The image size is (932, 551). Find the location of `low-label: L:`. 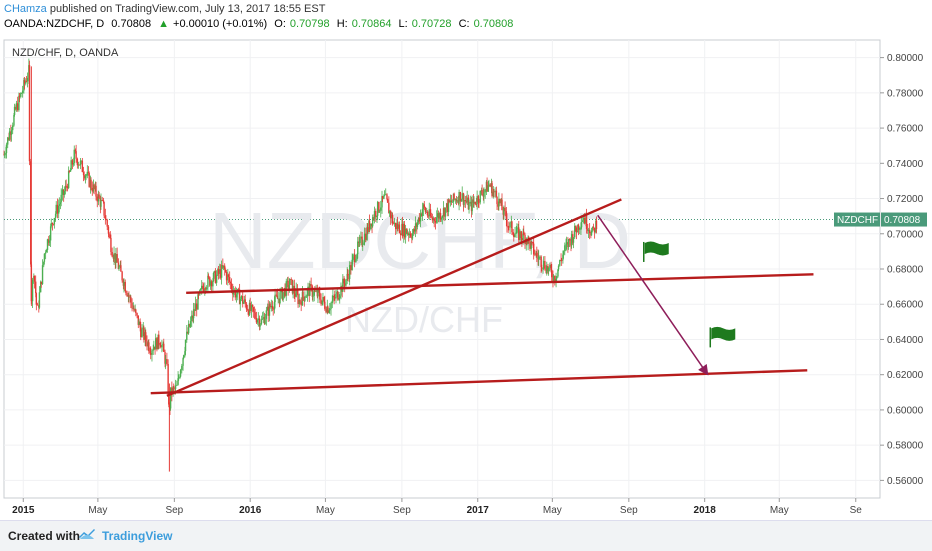

low-label: L: is located at coordinates (403, 24).